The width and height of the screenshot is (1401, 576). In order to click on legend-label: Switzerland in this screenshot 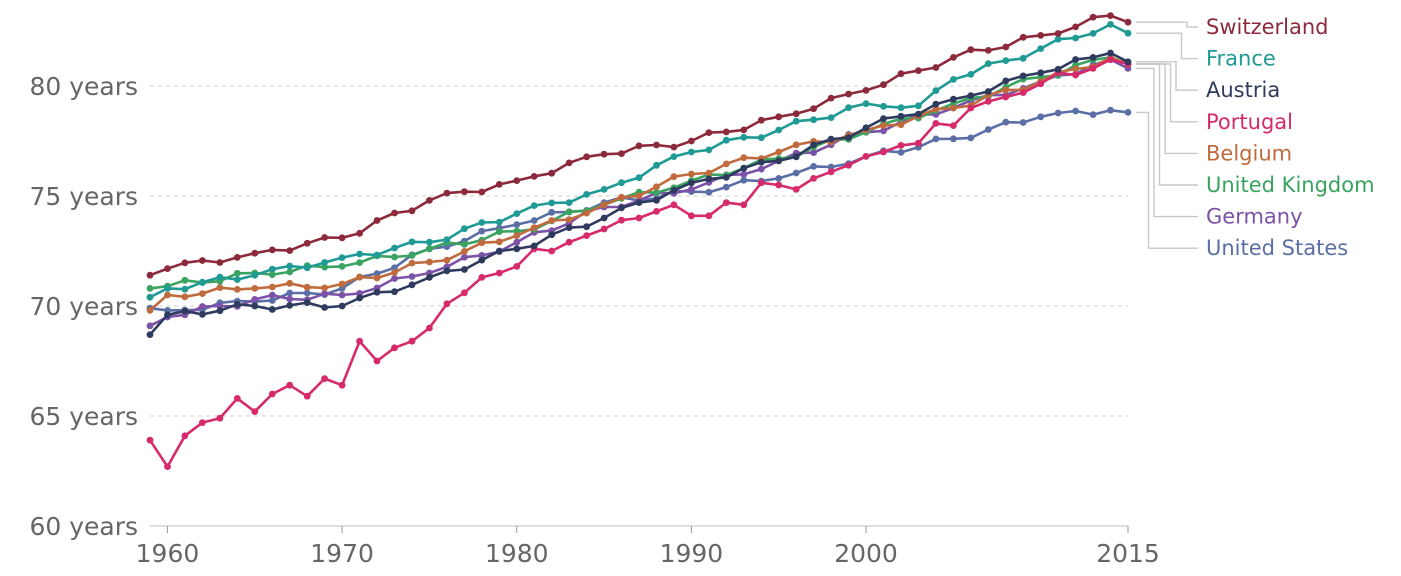, I will do `click(1267, 27)`.